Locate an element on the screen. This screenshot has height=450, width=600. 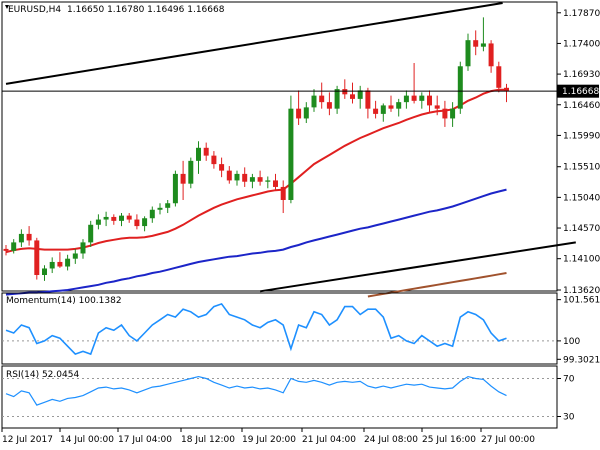
time-tick-label: 19 Jul 20:00 is located at coordinates (269, 440).